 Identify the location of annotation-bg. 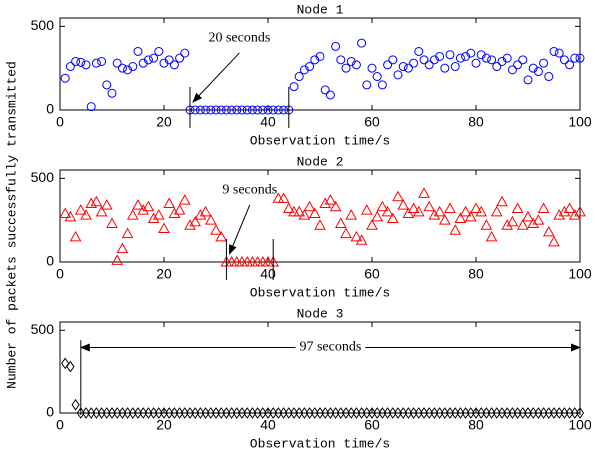
(330, 347).